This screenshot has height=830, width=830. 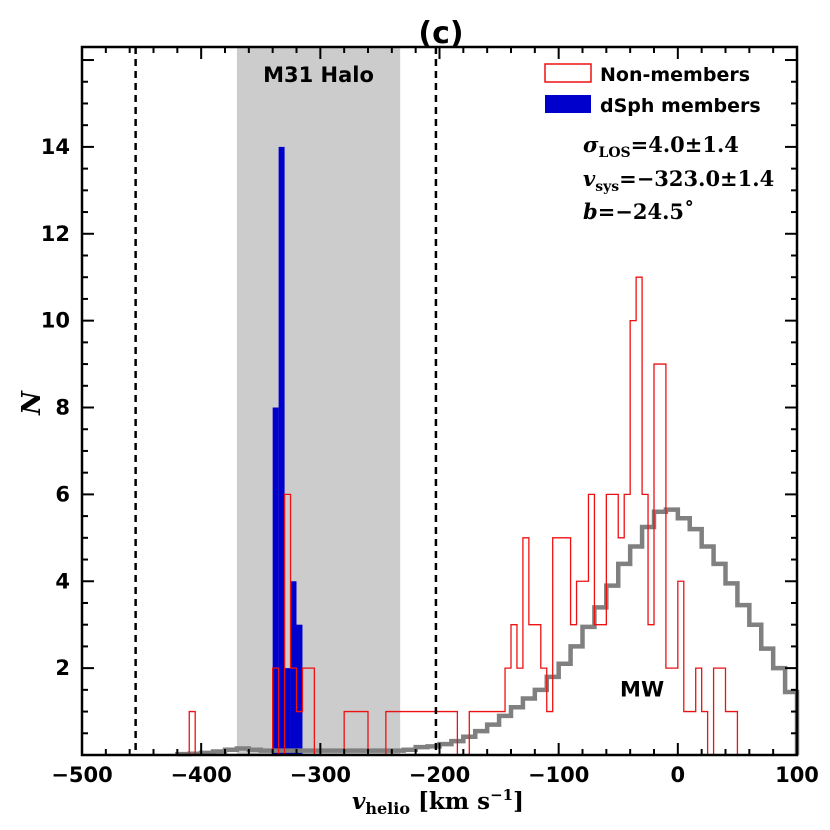 What do you see at coordinates (639, 211) in the screenshot?
I see `b-annotation: b=−24.5˚` at bounding box center [639, 211].